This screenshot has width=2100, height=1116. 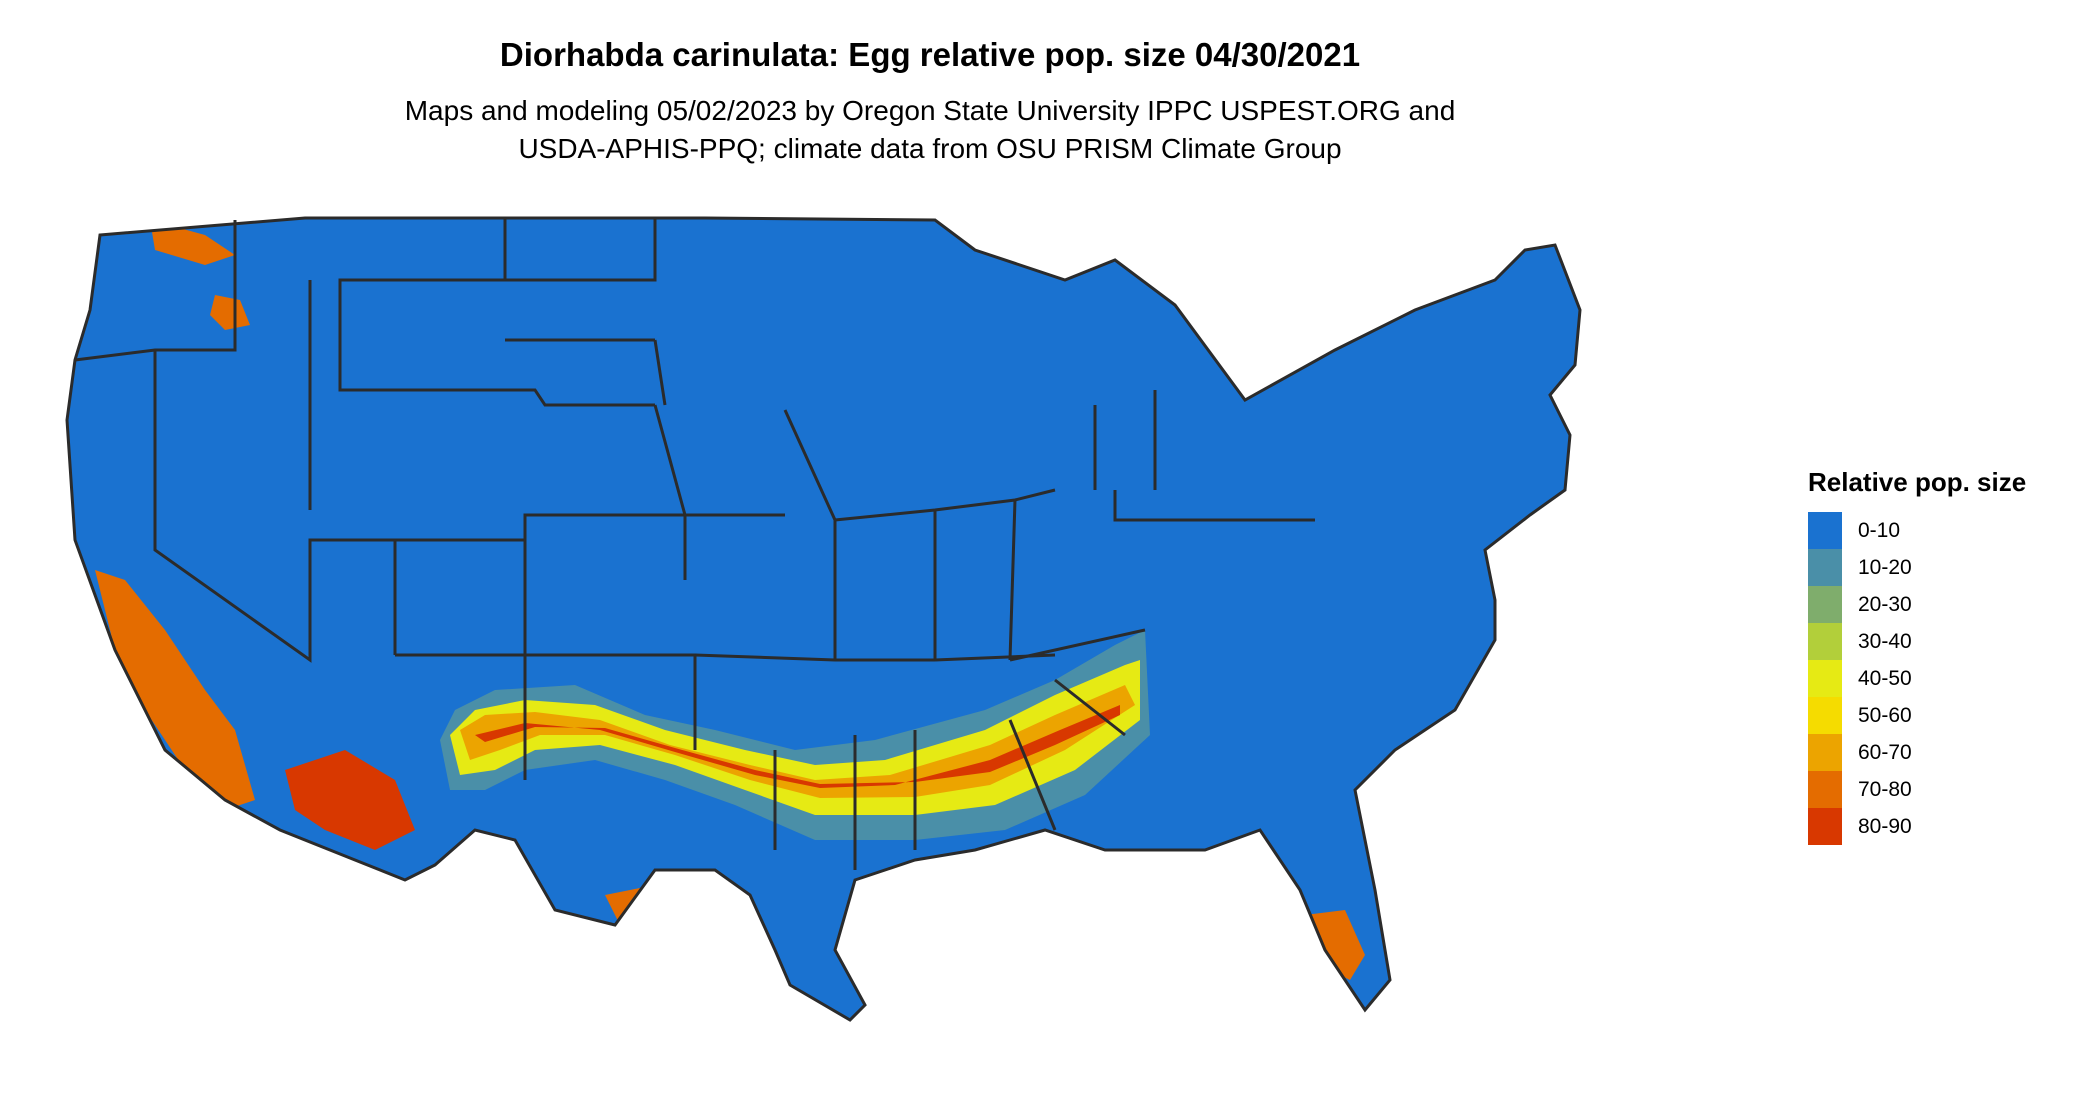 I want to click on legend-label: 0-10, so click(x=1879, y=530).